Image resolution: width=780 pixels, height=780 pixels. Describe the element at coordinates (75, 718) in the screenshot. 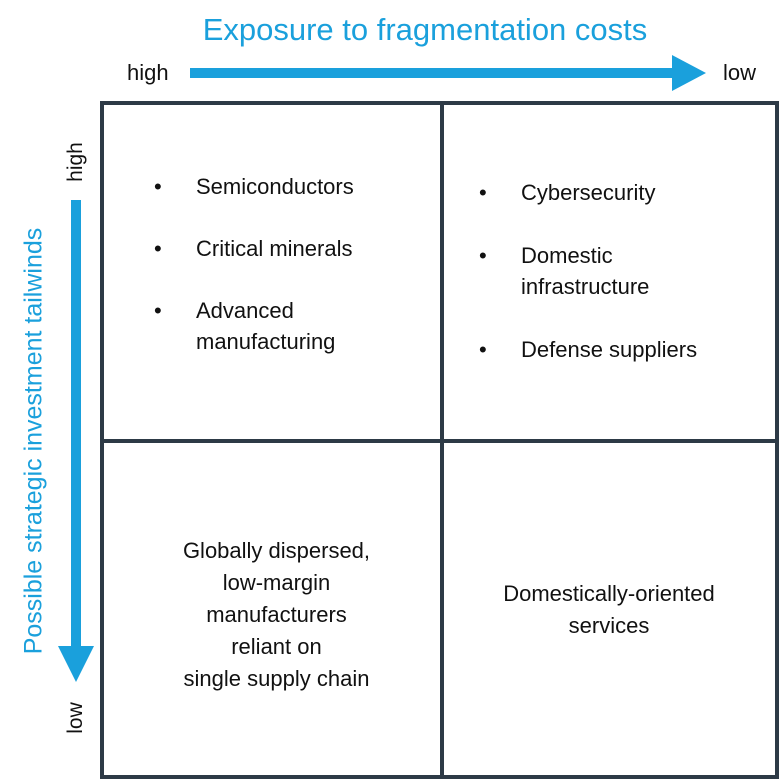

I see `y-axis-end-label: low` at that location.